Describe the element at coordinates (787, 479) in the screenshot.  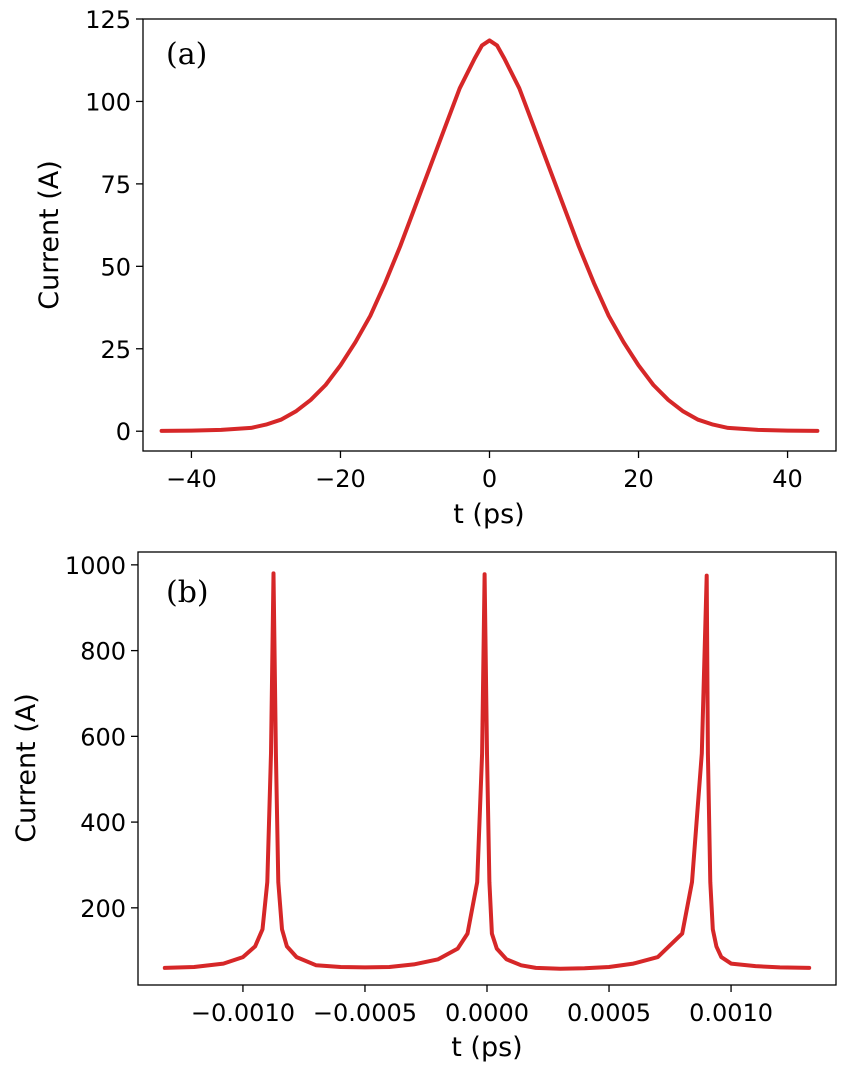
I see `x-tick-label-a: 40` at that location.